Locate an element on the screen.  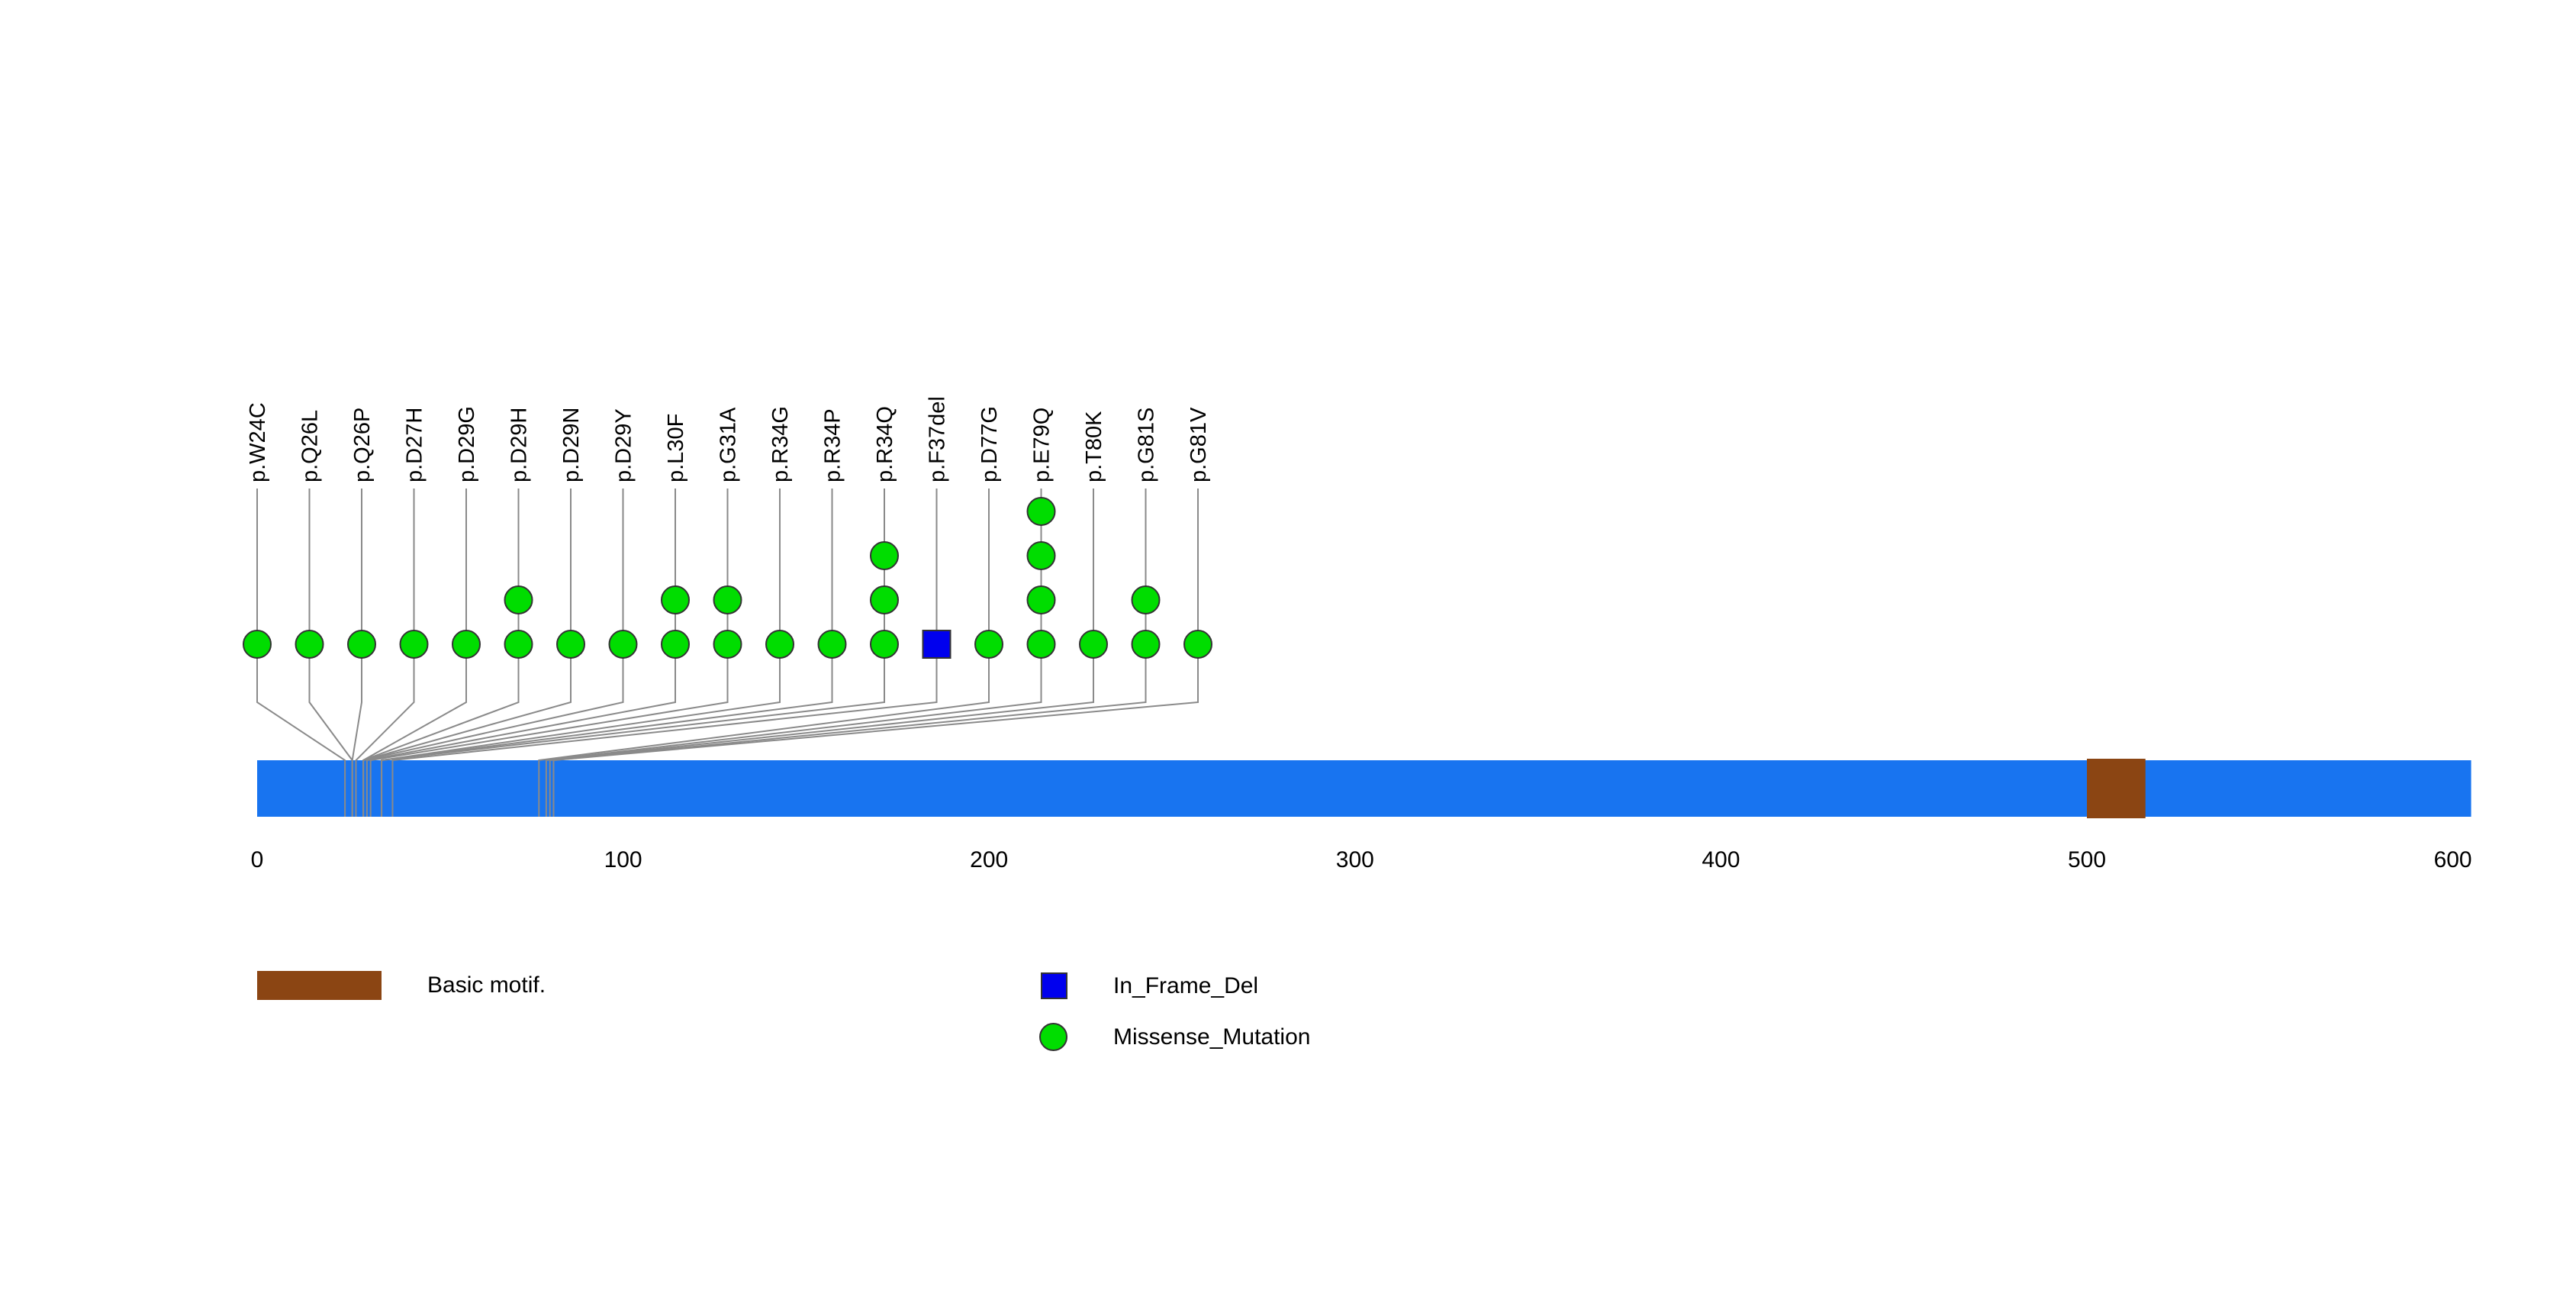
mutation-label: p.G81S is located at coordinates (1147, 445).